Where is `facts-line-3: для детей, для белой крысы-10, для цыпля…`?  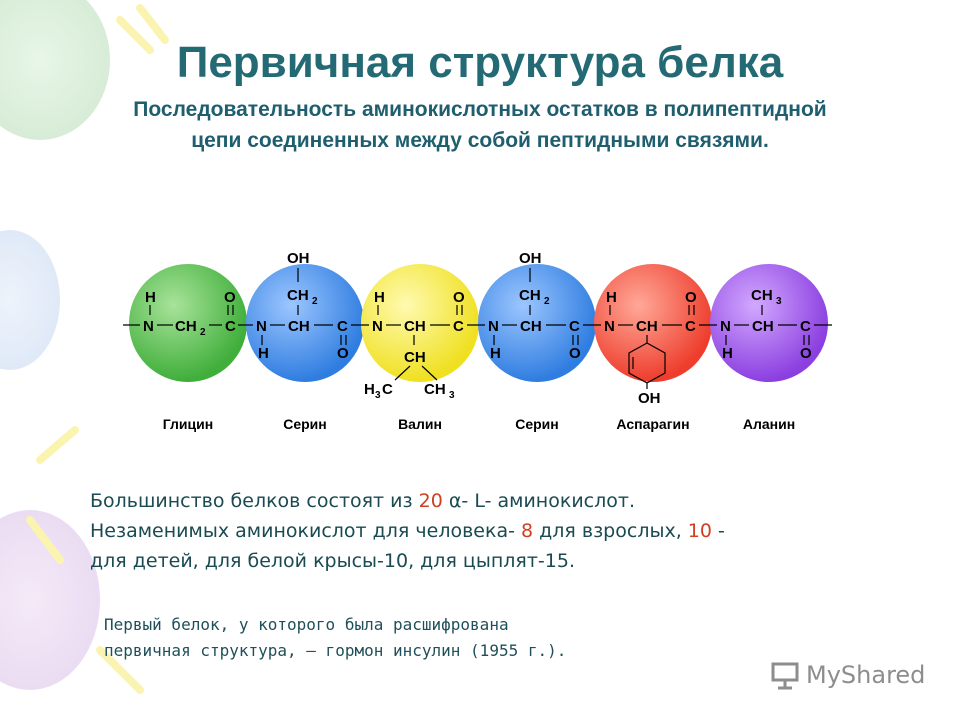
facts-line-3: для детей, для белой крысы-10, для цыпля… is located at coordinates (332, 561).